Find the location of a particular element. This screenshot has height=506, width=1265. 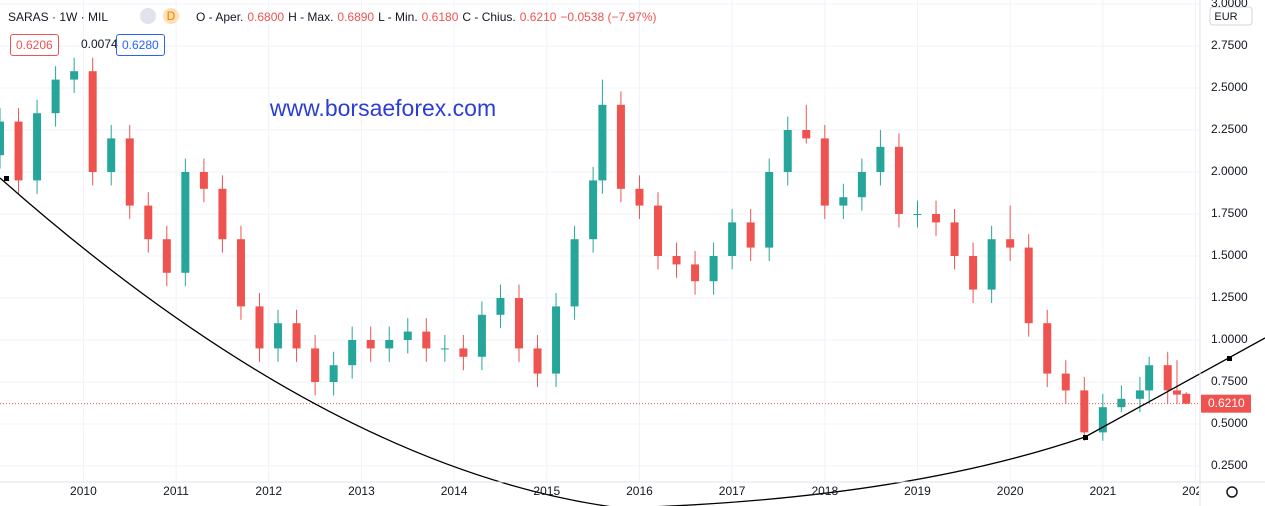

ohlc-value: 0.6180 is located at coordinates (440, 17).